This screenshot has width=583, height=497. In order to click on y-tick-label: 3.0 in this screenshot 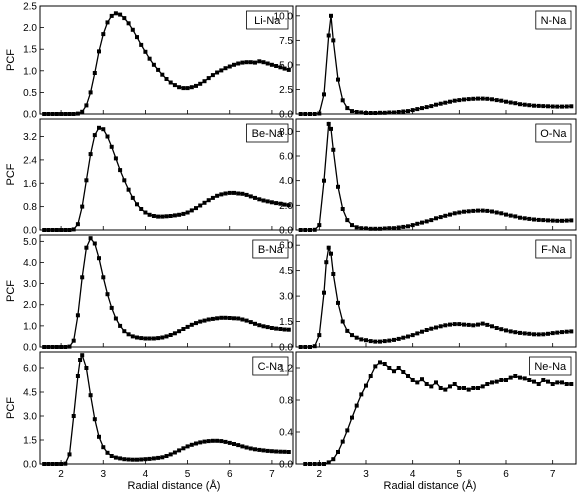, I will do `click(30, 417)`.